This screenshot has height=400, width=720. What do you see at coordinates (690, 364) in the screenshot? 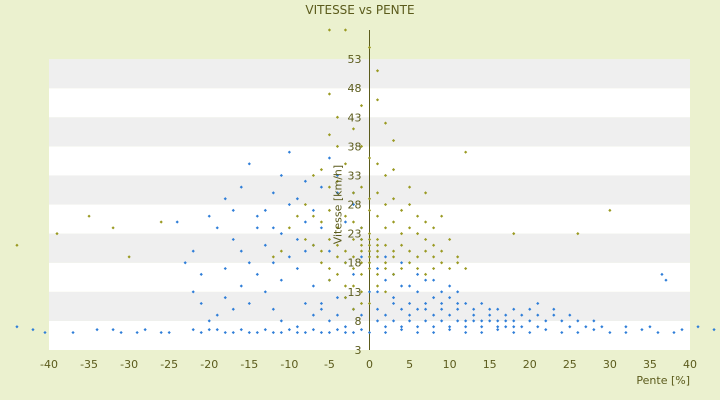
I see `x-tick-label: 40` at bounding box center [690, 364].